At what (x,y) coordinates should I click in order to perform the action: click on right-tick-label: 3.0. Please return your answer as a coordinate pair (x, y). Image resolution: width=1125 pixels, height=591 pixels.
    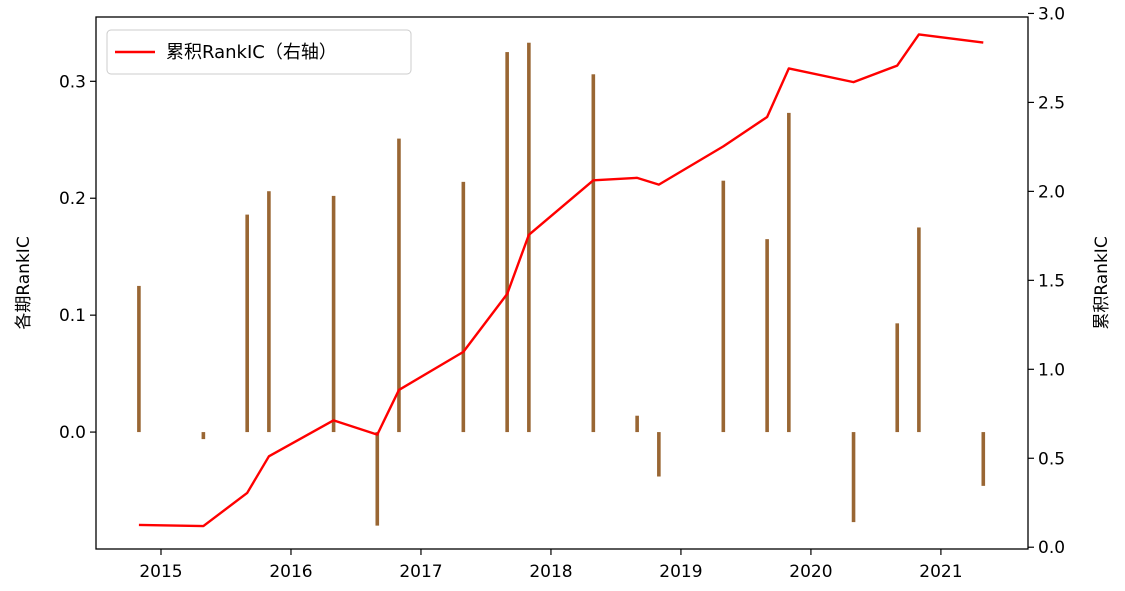
    Looking at the image, I should click on (1051, 14).